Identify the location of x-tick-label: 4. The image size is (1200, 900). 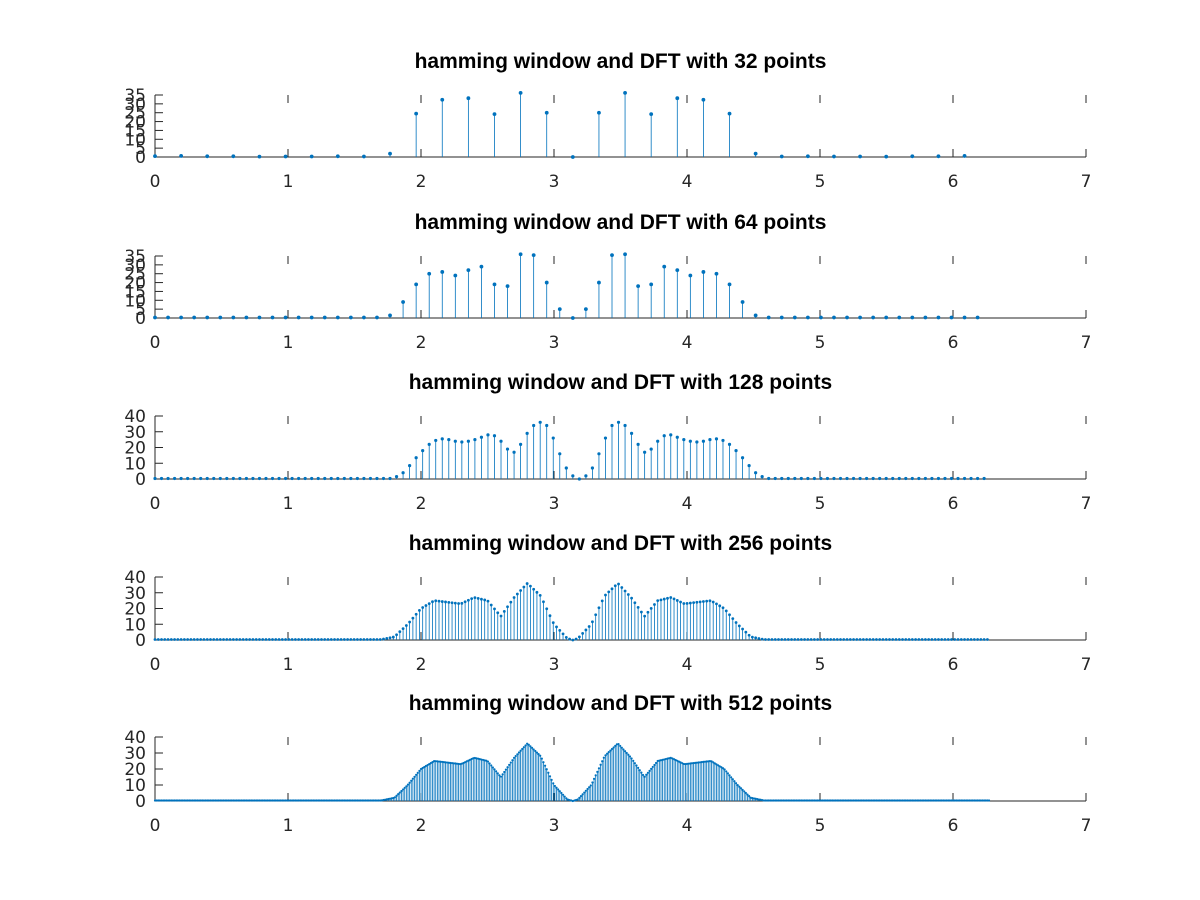
(687, 182).